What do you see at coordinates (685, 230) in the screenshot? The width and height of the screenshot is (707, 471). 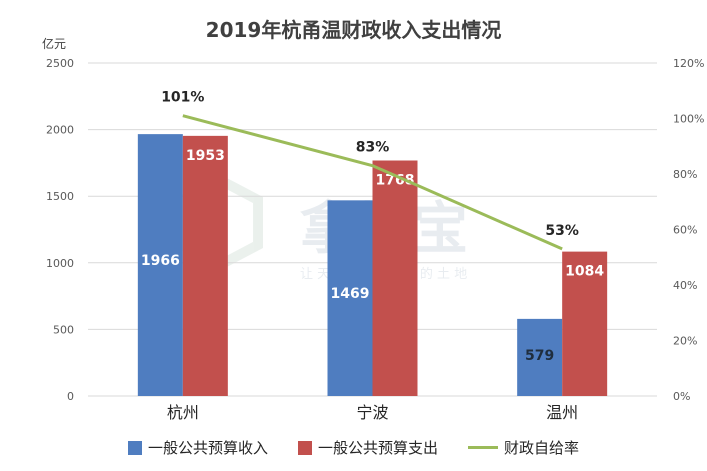 I see `y2-tick-label: 60%` at bounding box center [685, 230].